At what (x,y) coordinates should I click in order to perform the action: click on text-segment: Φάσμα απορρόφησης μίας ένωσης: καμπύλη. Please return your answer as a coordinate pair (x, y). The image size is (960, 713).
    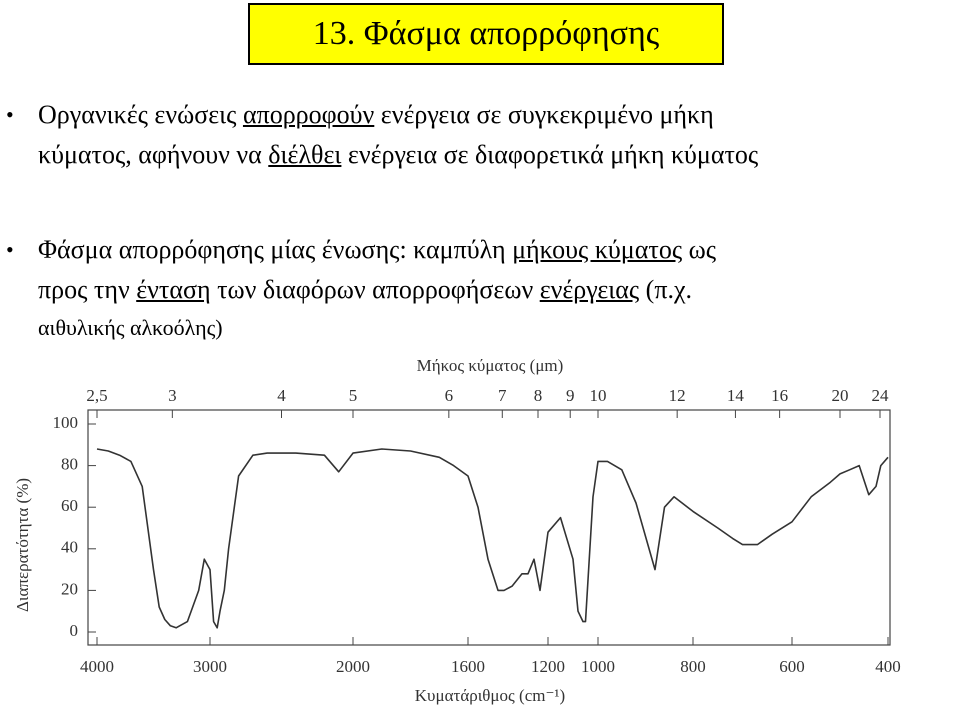
    Looking at the image, I should click on (275, 249).